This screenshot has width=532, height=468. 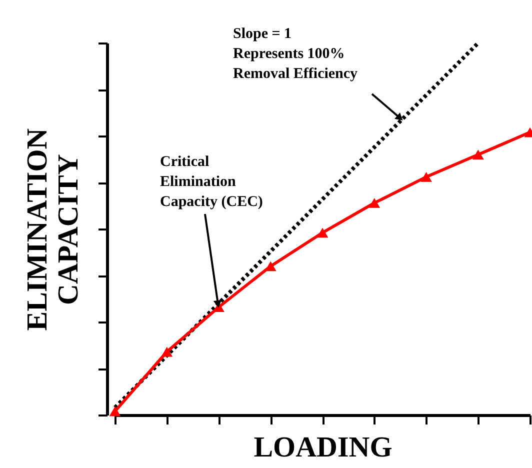 What do you see at coordinates (211, 182) in the screenshot?
I see `annotation: Critical Elimination Capacity (CEC)` at bounding box center [211, 182].